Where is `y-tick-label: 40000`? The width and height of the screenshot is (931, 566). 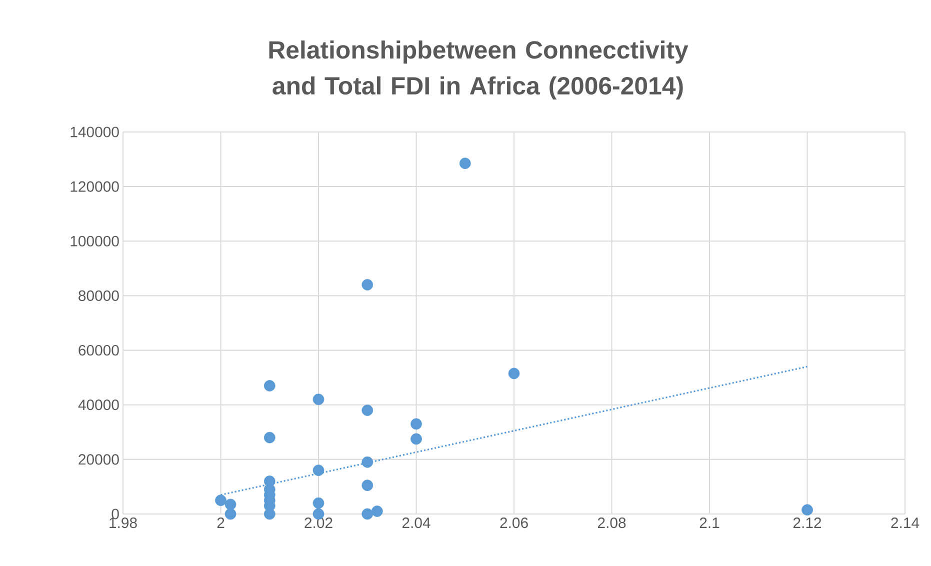 y-tick-label: 40000 is located at coordinates (98, 405).